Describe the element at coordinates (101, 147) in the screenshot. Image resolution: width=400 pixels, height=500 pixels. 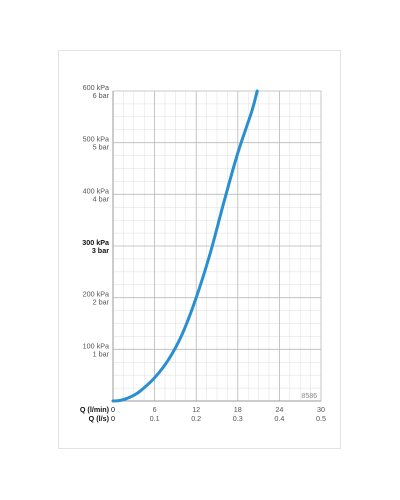
I see `y-tick-label-bar: 5 bar` at that location.